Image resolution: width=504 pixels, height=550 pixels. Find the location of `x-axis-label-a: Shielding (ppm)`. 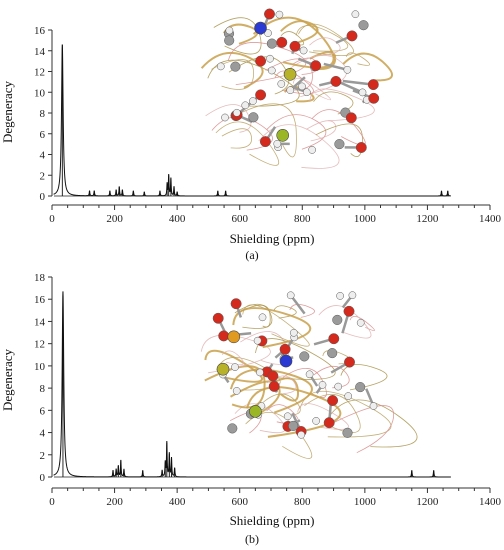

x-axis-label-a: Shielding (ppm) is located at coordinates (272, 238).